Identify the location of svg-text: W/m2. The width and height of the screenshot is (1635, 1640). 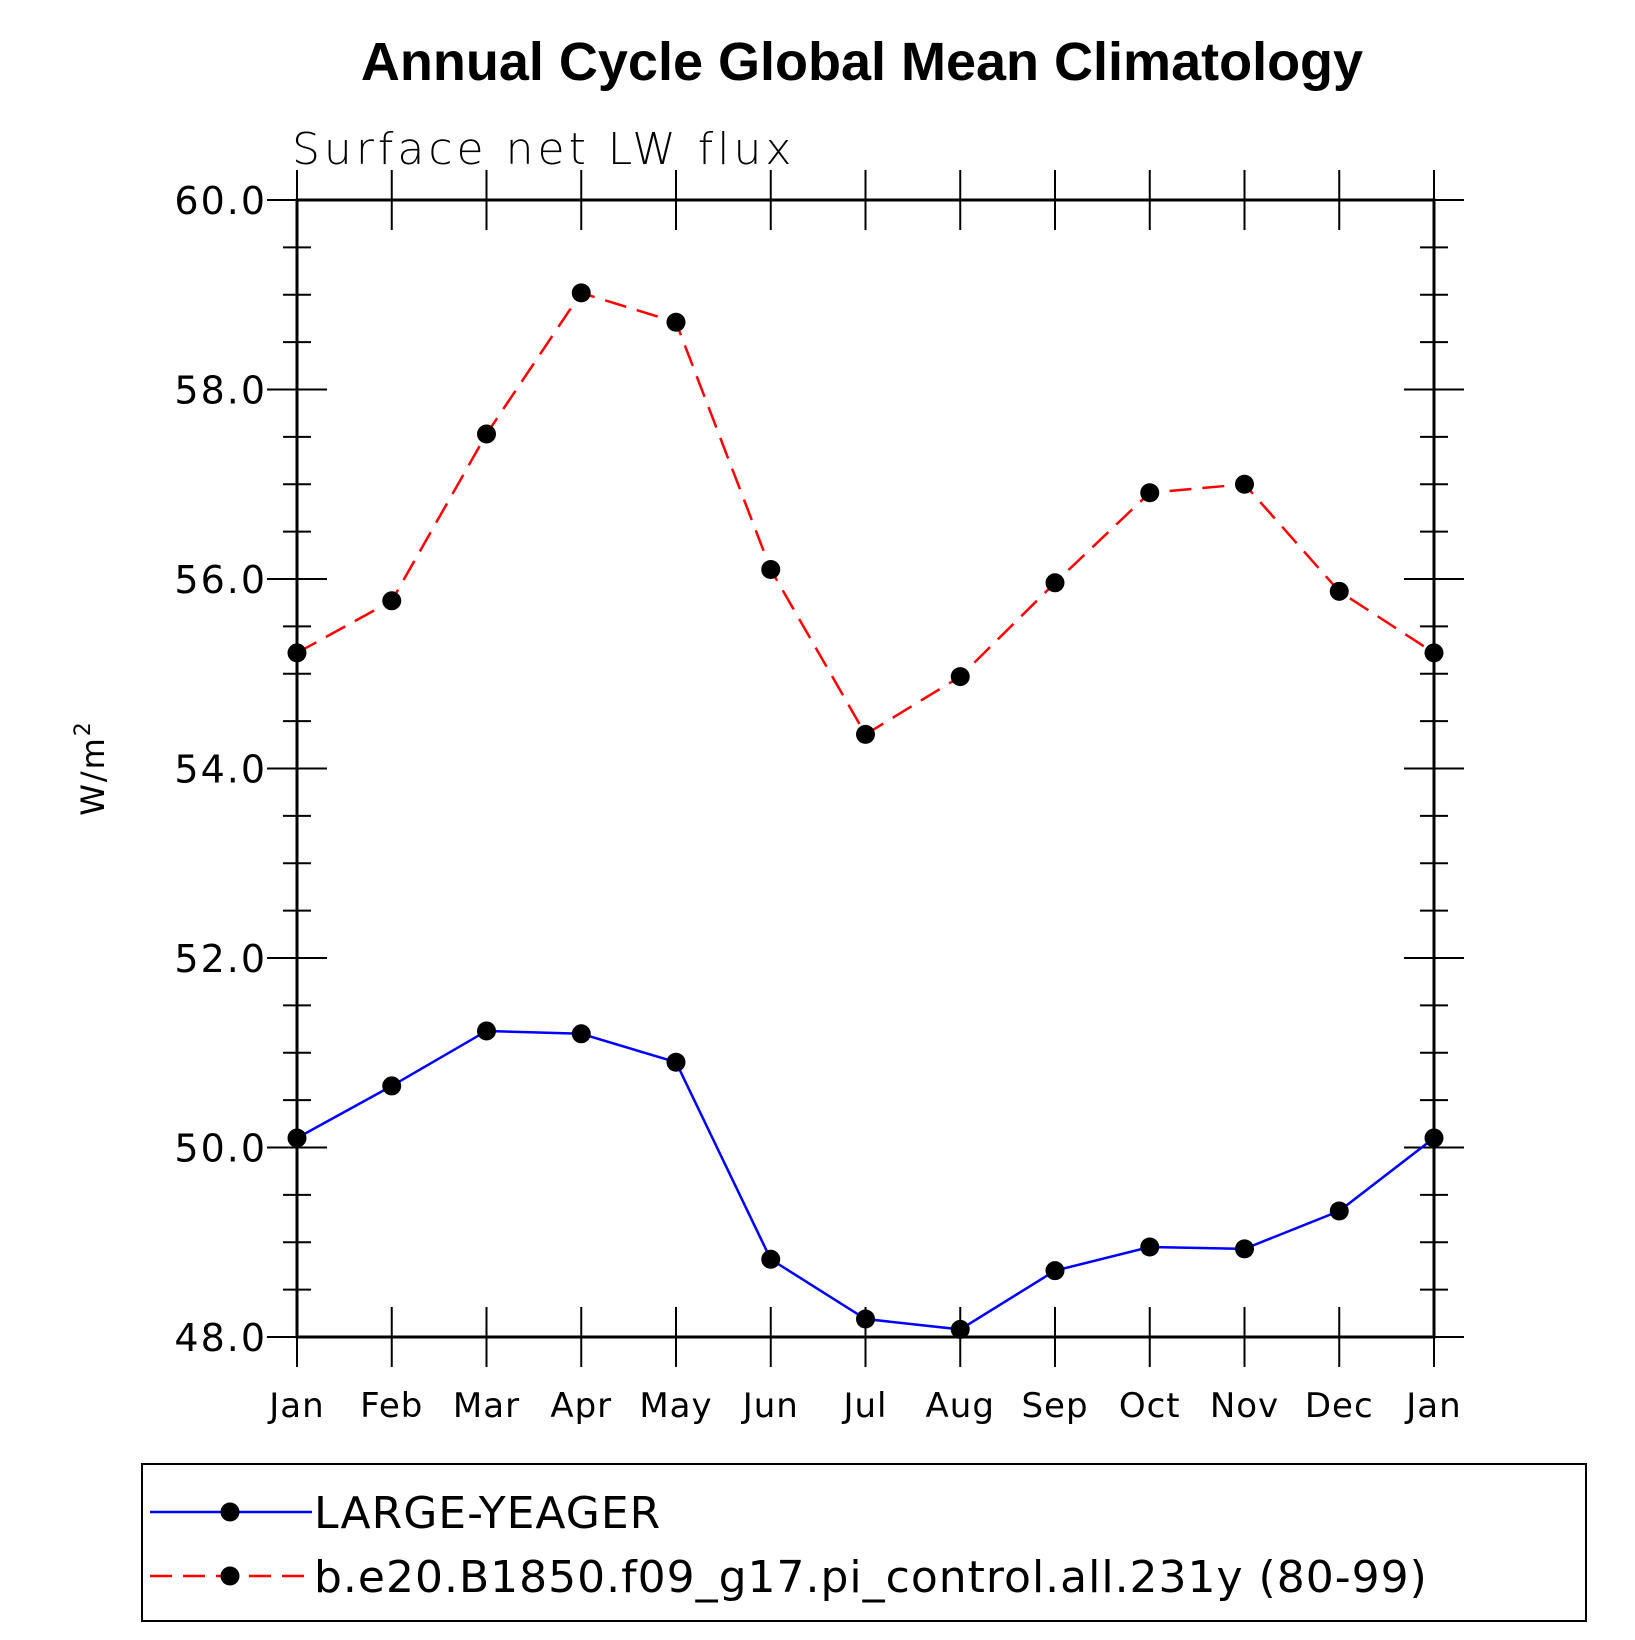
(91, 768).